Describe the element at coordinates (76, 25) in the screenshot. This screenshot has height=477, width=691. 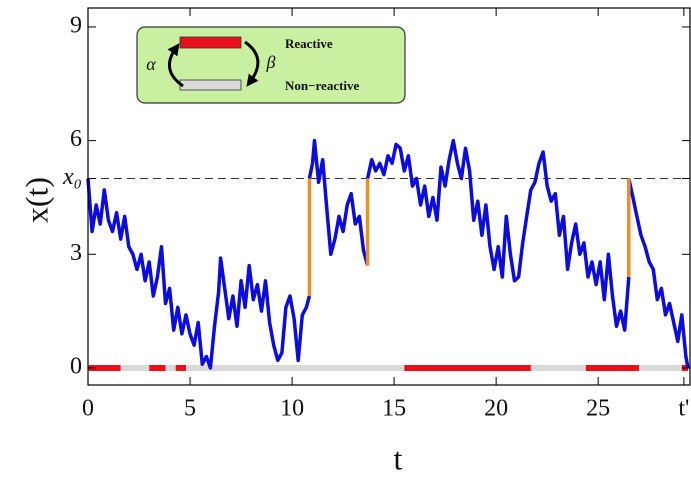
I see `y-tick-label: 9` at that location.